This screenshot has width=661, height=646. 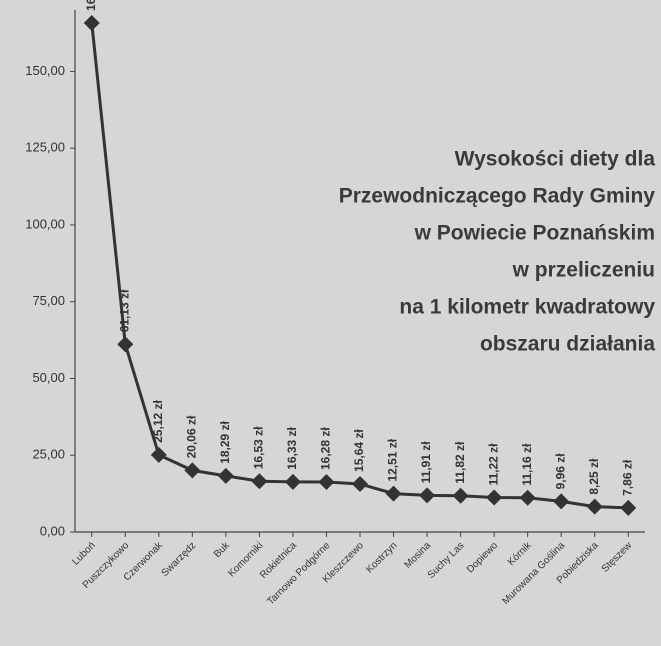 What do you see at coordinates (426, 462) in the screenshot?
I see `value-label: 11,91 zł` at bounding box center [426, 462].